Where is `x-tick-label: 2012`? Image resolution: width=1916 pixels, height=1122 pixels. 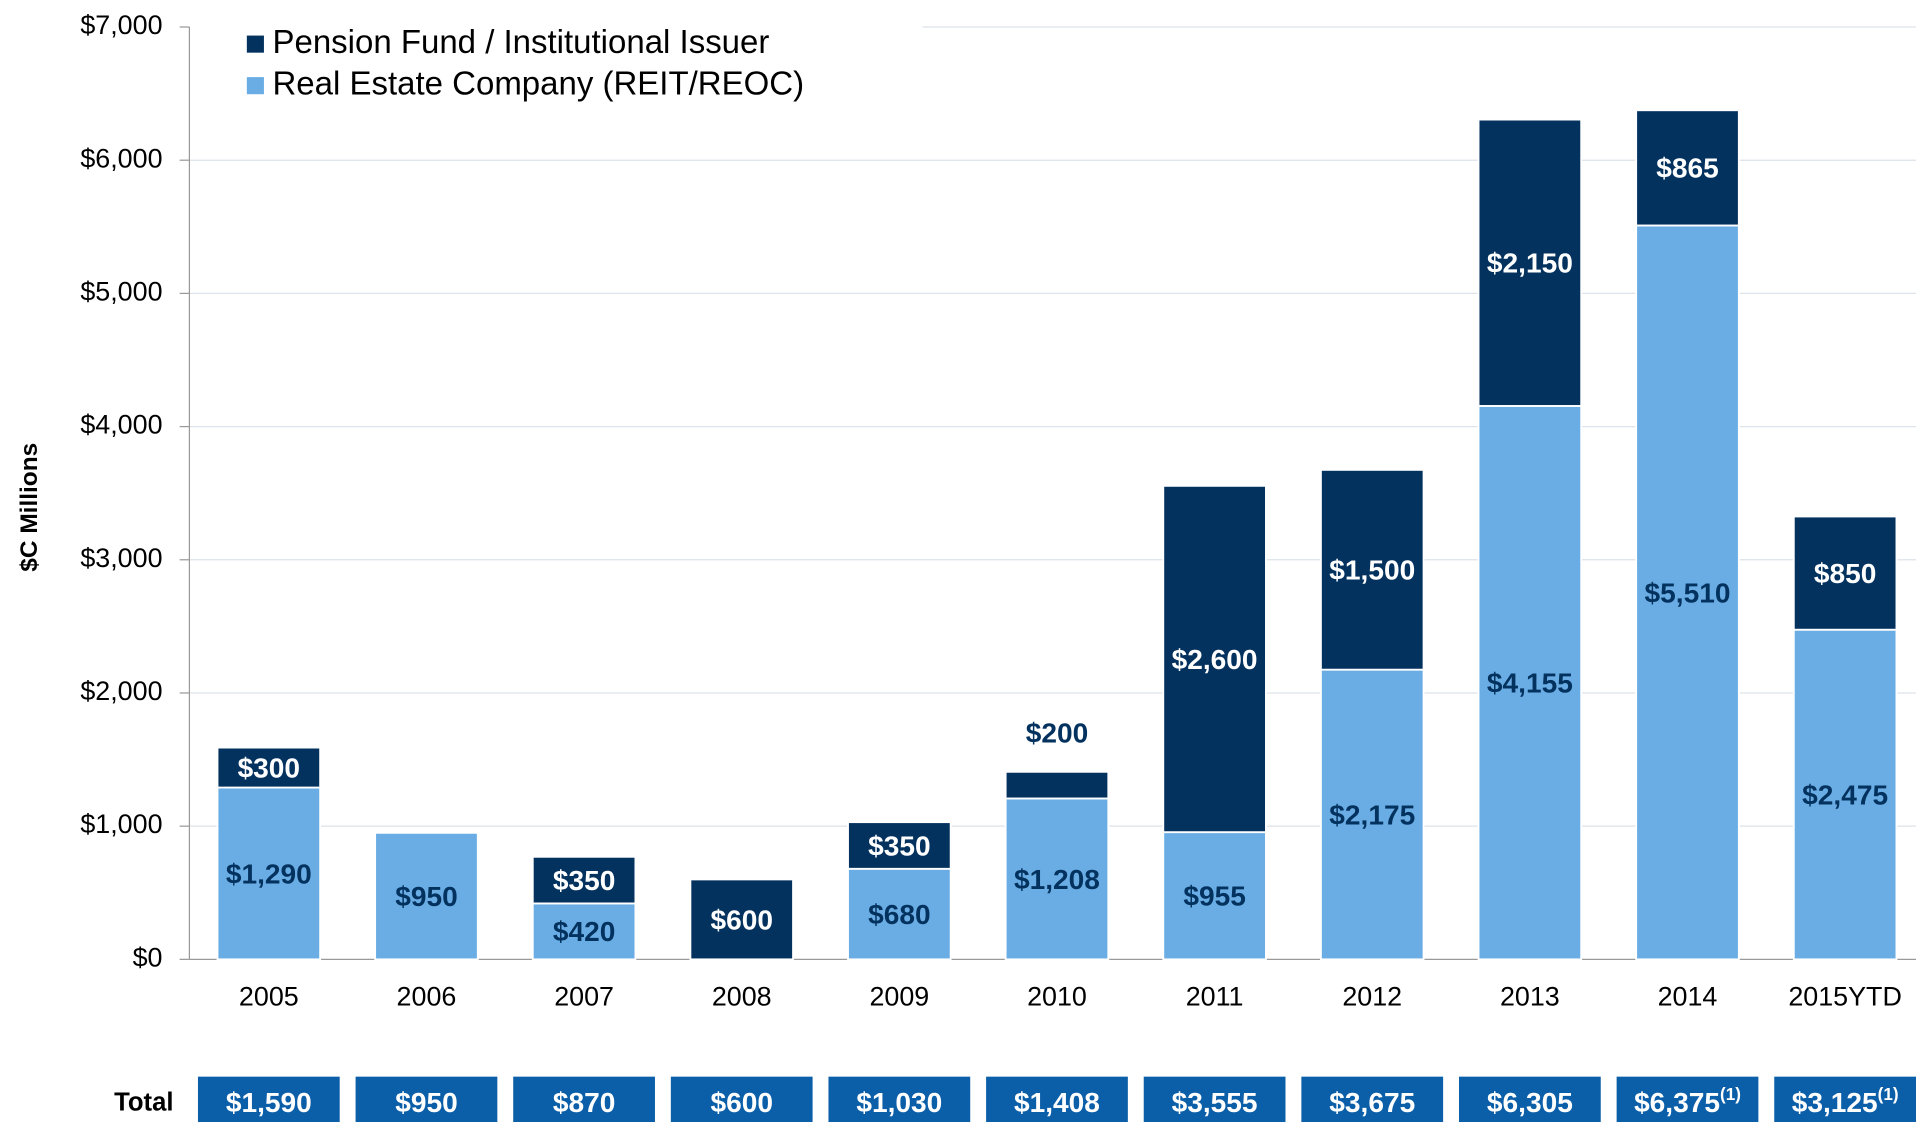 x-tick-label: 2012 is located at coordinates (1372, 997).